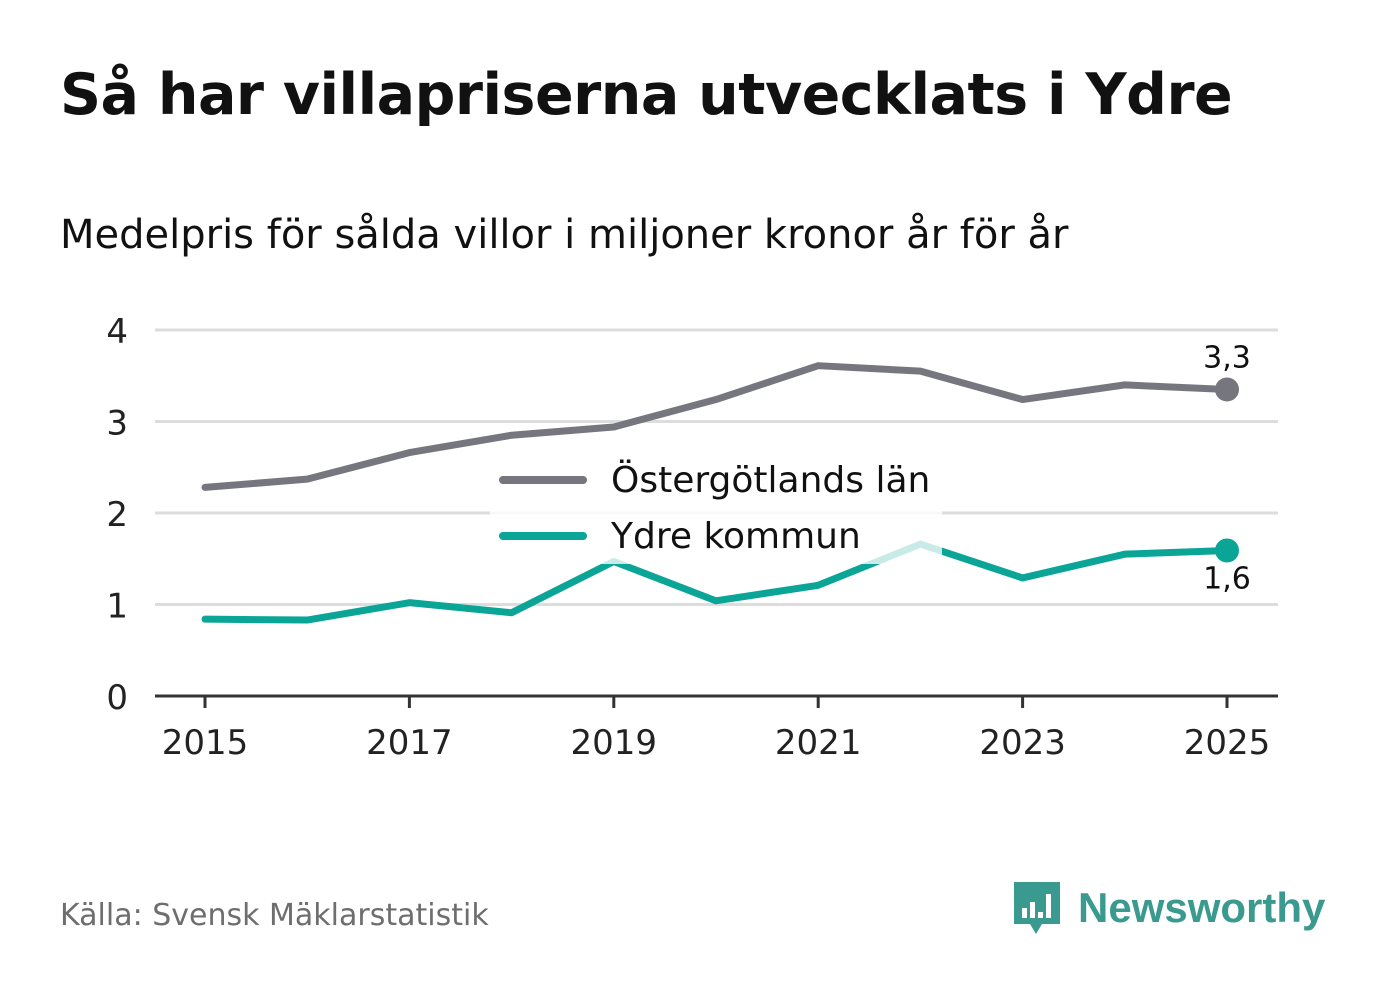 This screenshot has width=1382, height=999. What do you see at coordinates (818, 743) in the screenshot?
I see `x-tick-label: 2021` at bounding box center [818, 743].